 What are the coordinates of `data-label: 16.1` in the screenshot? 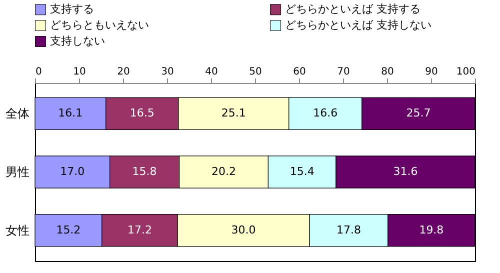 It's located at (70, 113).